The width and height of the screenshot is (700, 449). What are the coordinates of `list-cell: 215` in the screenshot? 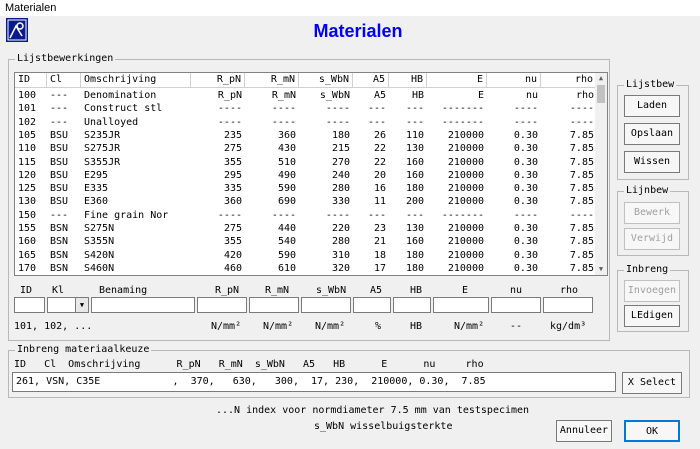 It's located at (340, 149).